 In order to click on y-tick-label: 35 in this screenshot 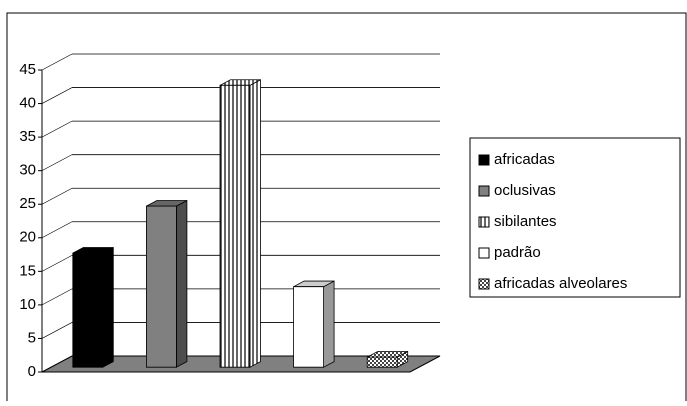, I will do `click(27, 136)`.